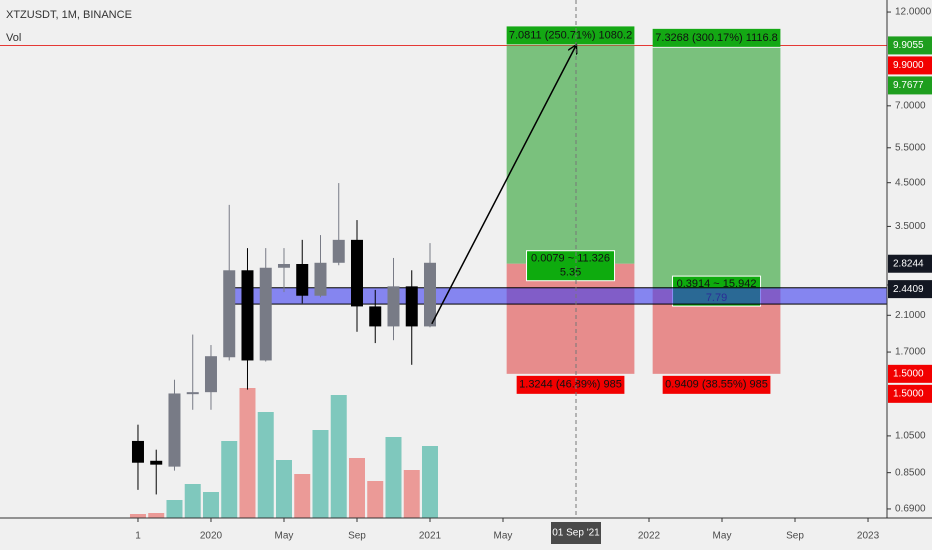 This screenshot has height=550, width=932. I want to click on entry-label: 0.3914 ~ 15.942, so click(717, 284).